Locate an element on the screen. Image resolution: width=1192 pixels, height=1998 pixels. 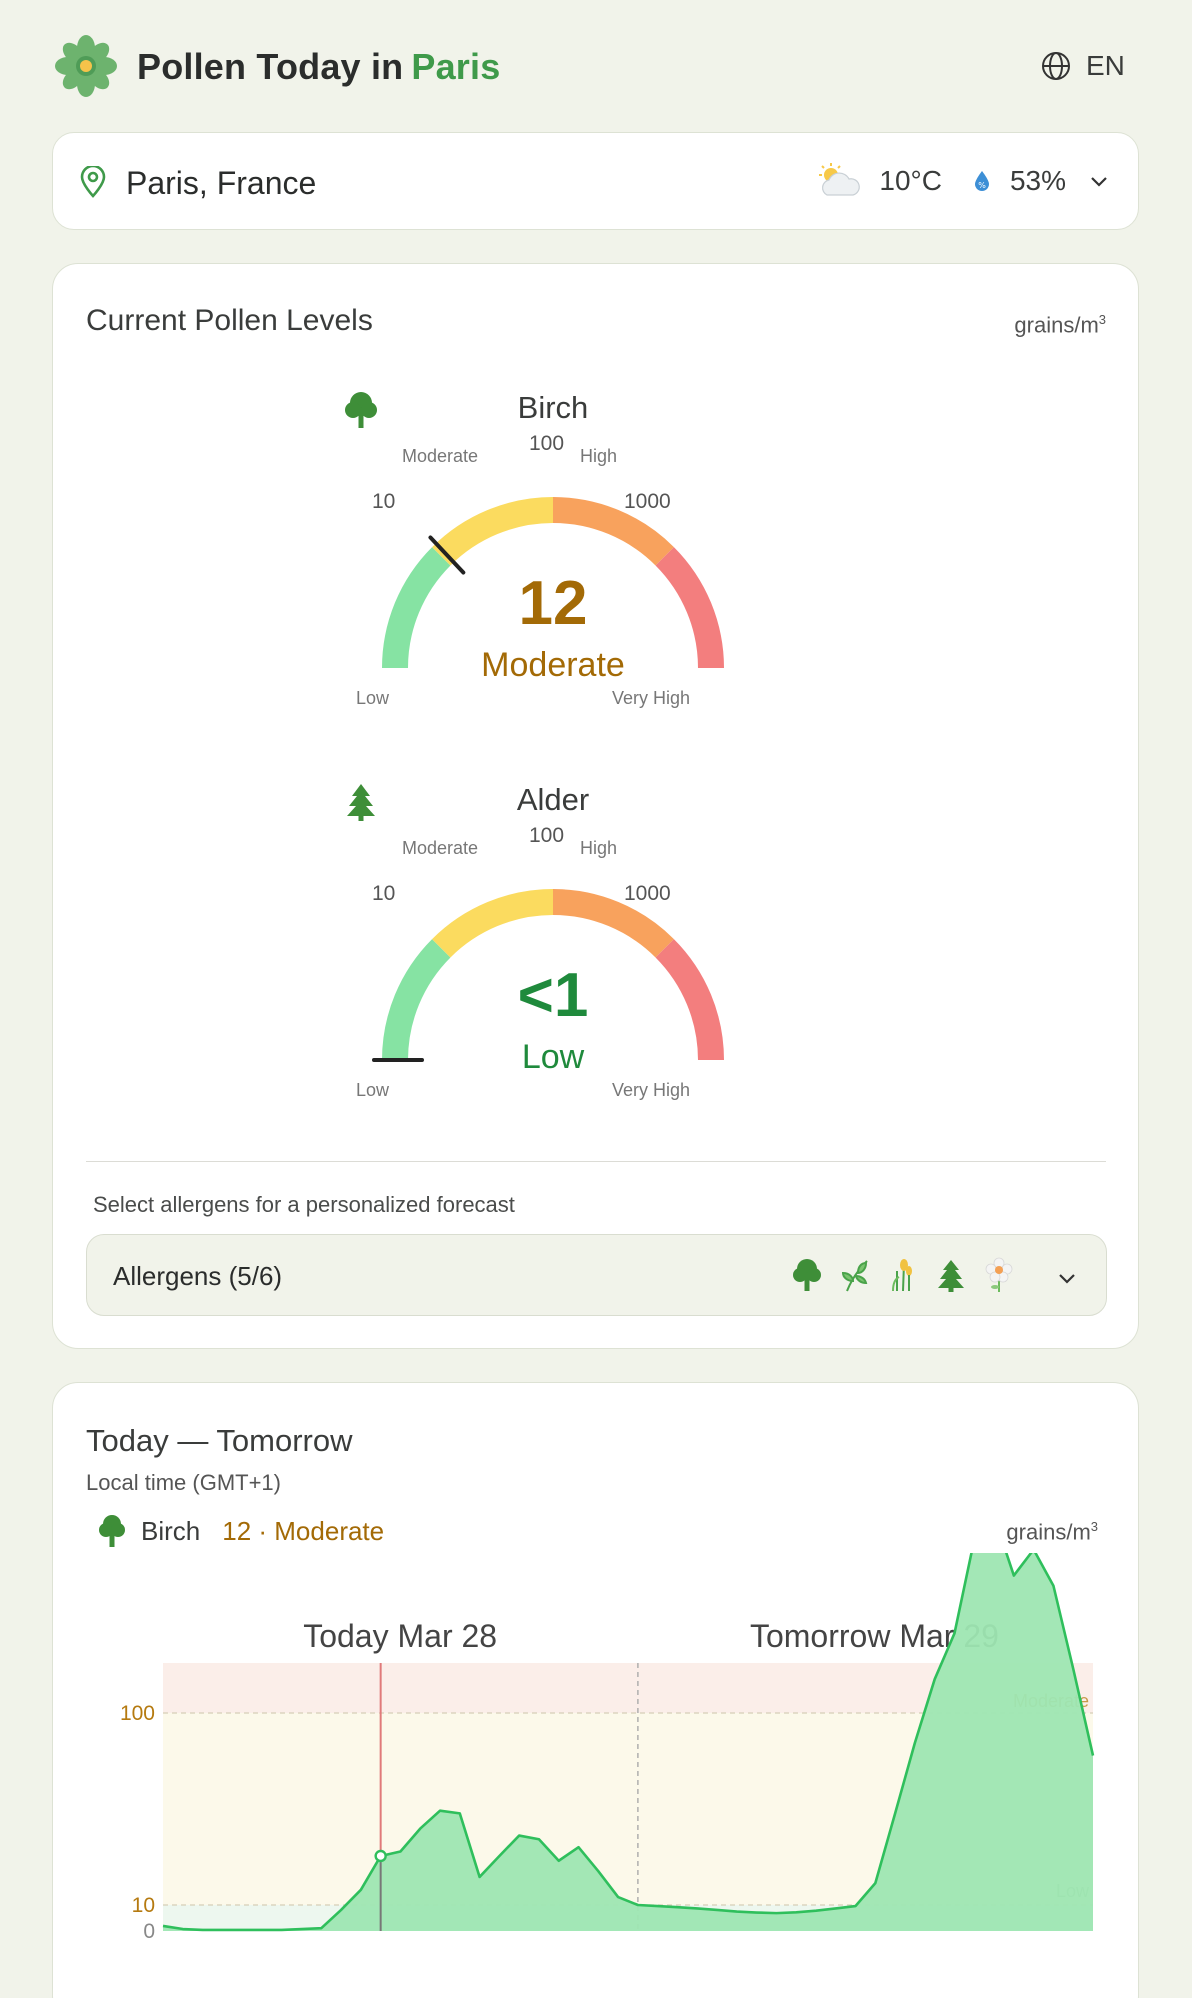
allergen-select-value: Allergens (5/6) is located at coordinates (198, 1276).